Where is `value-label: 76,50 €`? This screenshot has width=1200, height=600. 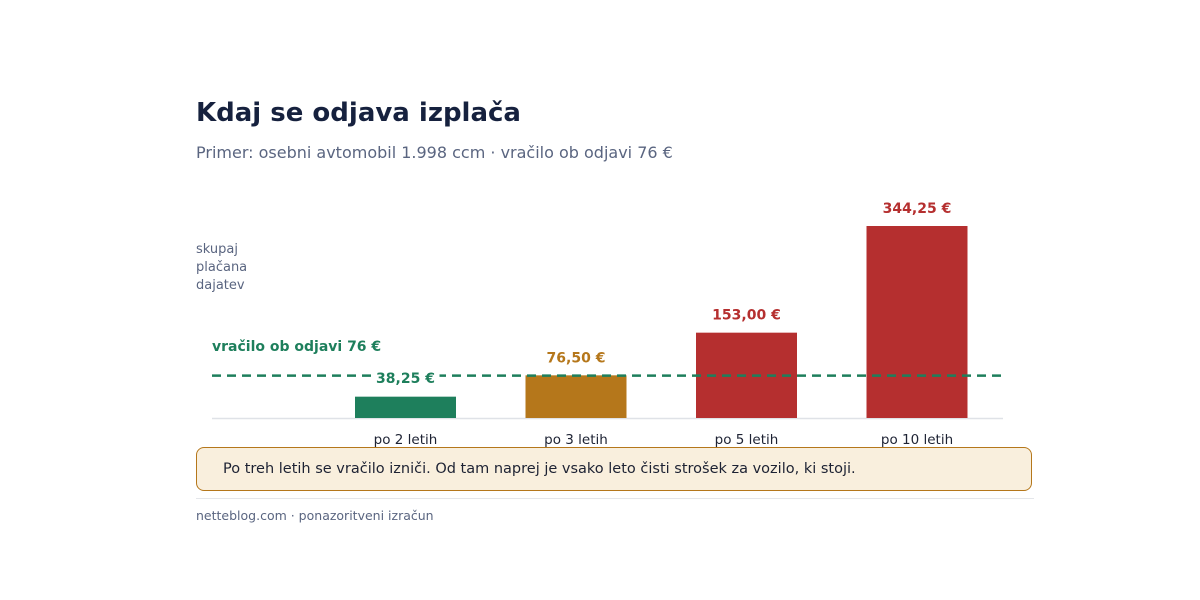 value-label: 76,50 € is located at coordinates (576, 358).